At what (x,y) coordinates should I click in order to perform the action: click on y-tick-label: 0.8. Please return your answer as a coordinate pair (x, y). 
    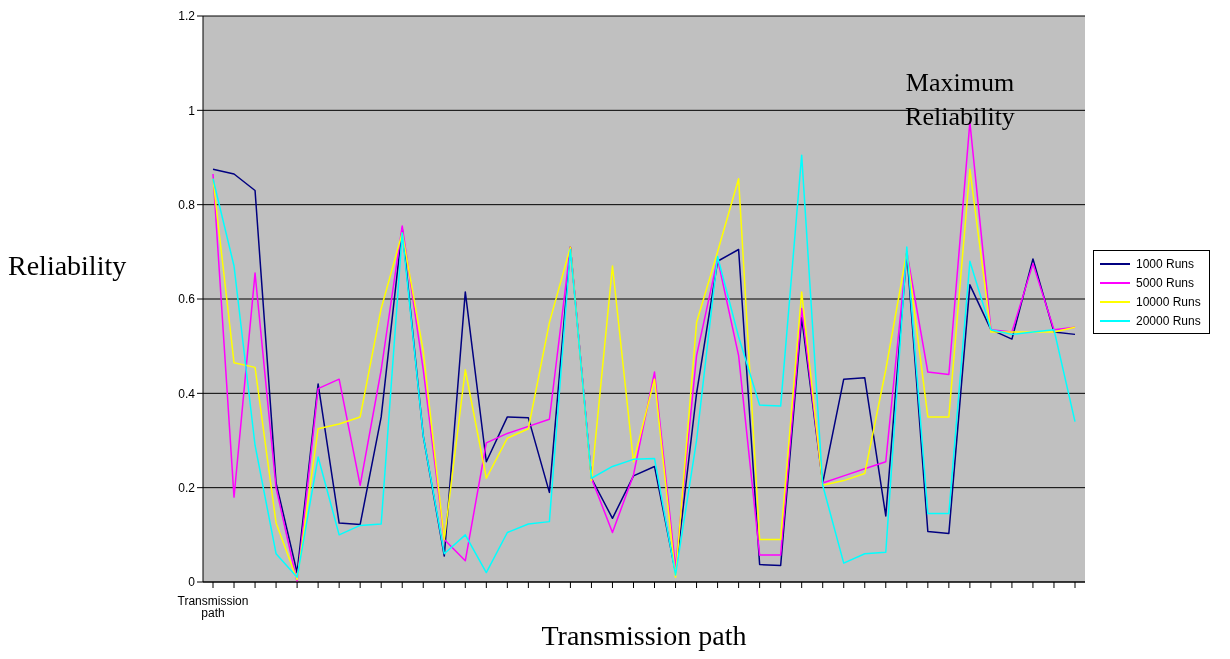
    Looking at the image, I should click on (187, 204).